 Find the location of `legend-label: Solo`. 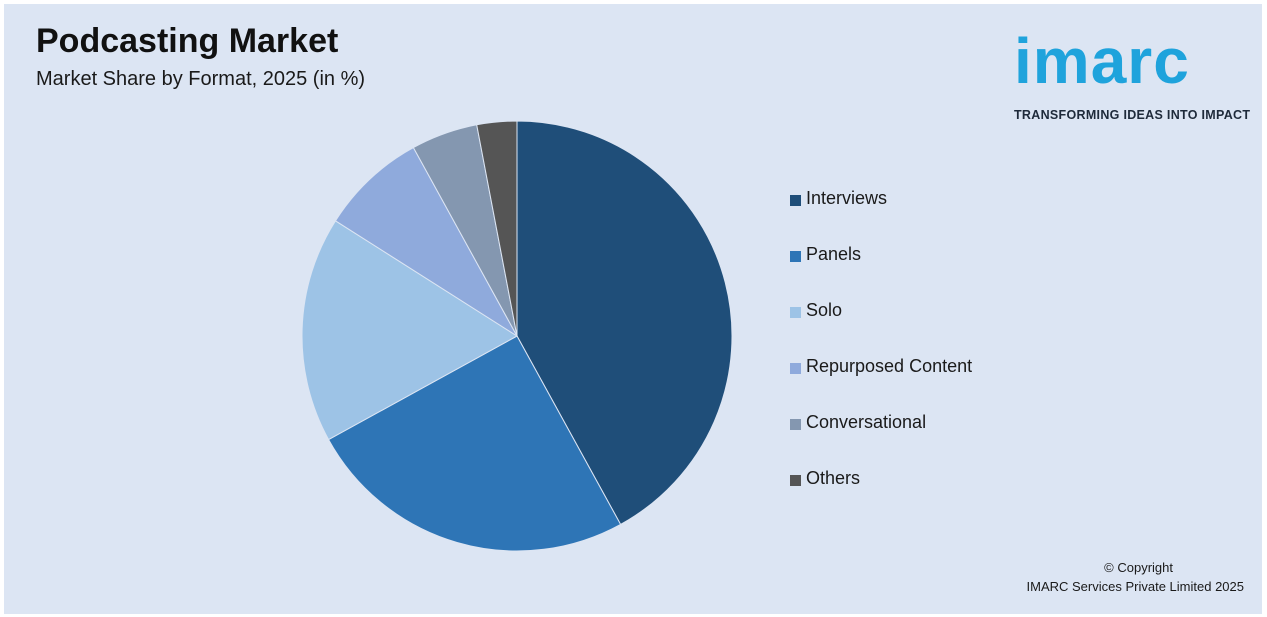

legend-label: Solo is located at coordinates (824, 310).